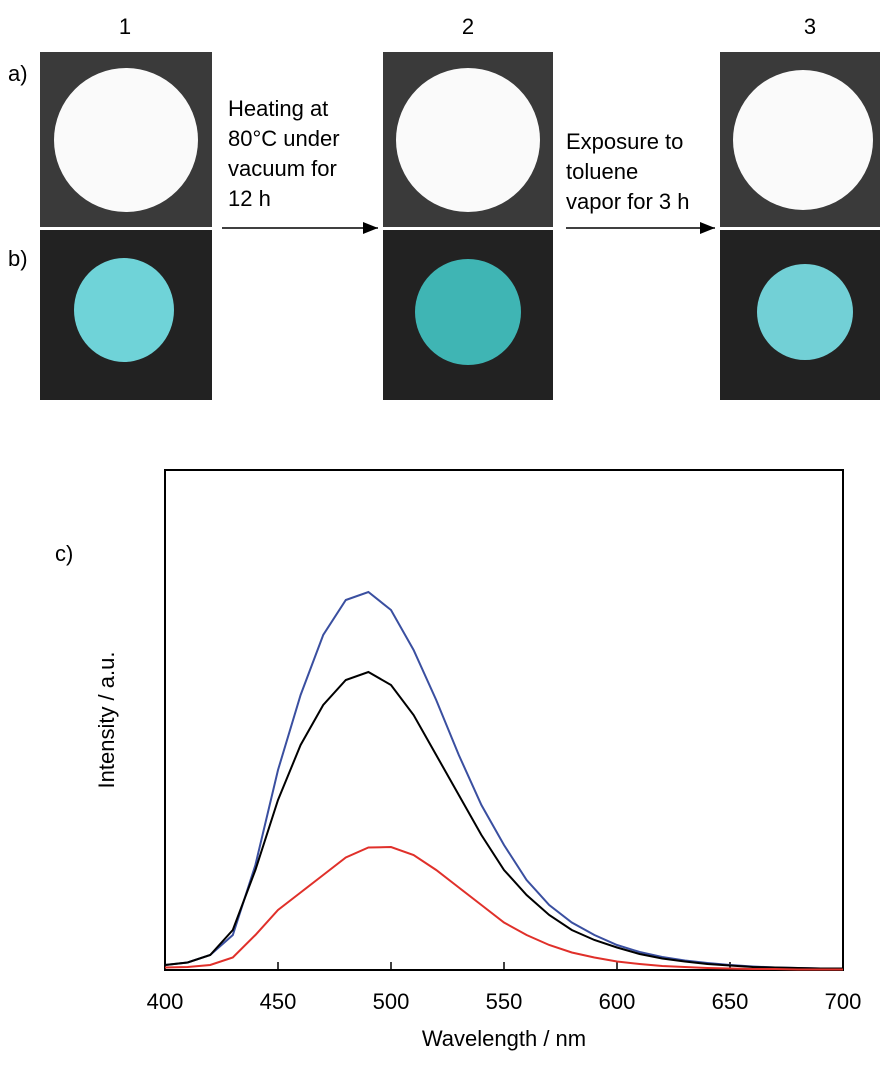 This screenshot has height=1081, width=880. What do you see at coordinates (468, 315) in the screenshot?
I see `photo-b2` at bounding box center [468, 315].